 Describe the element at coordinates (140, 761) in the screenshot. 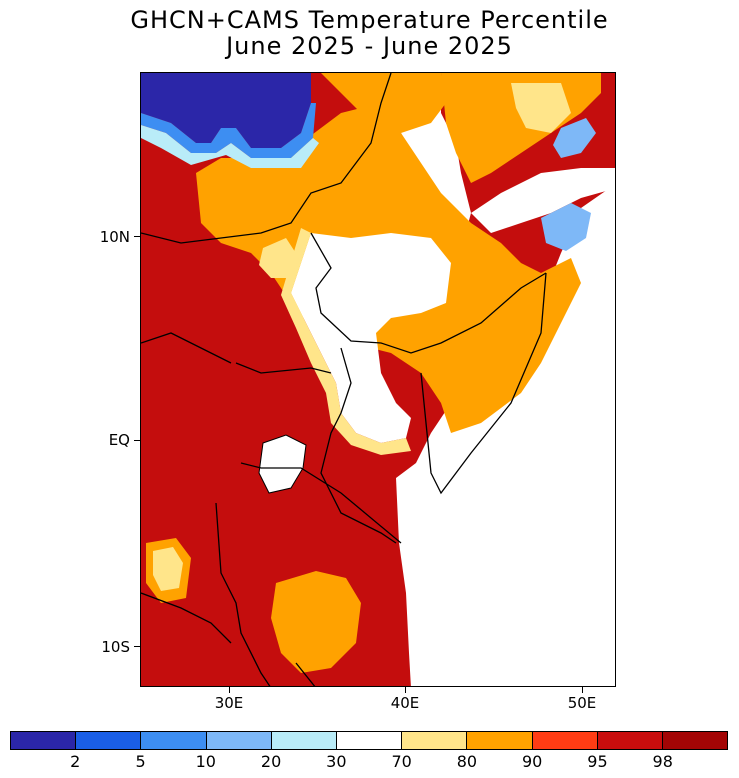

I see `legend-label: 5` at that location.